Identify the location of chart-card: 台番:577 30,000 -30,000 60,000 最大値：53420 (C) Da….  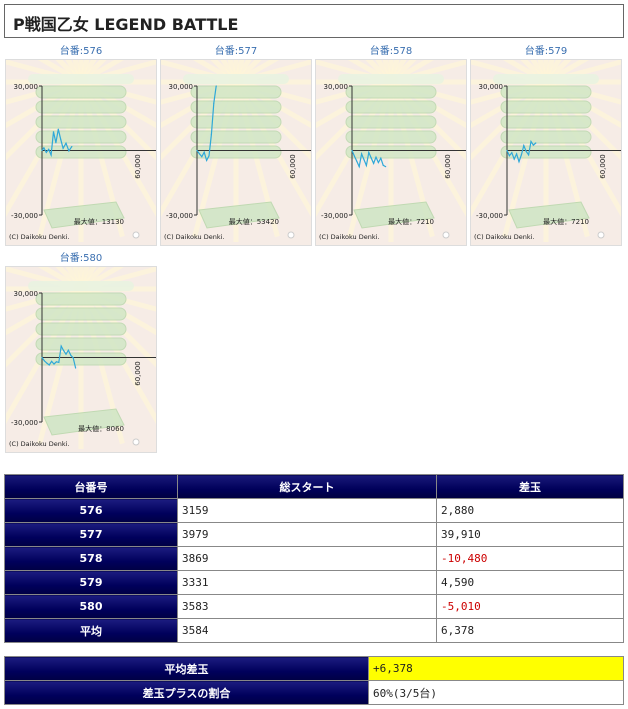
(236, 145).